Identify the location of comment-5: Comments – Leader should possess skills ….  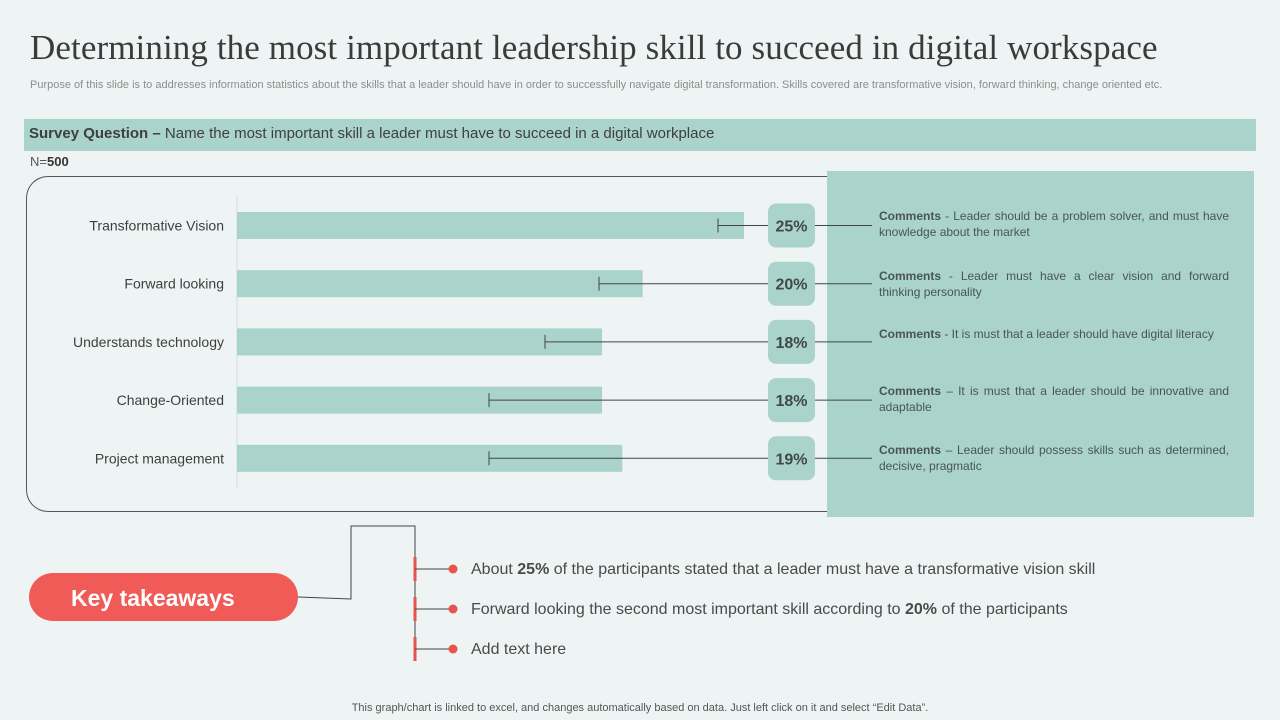
(1054, 458).